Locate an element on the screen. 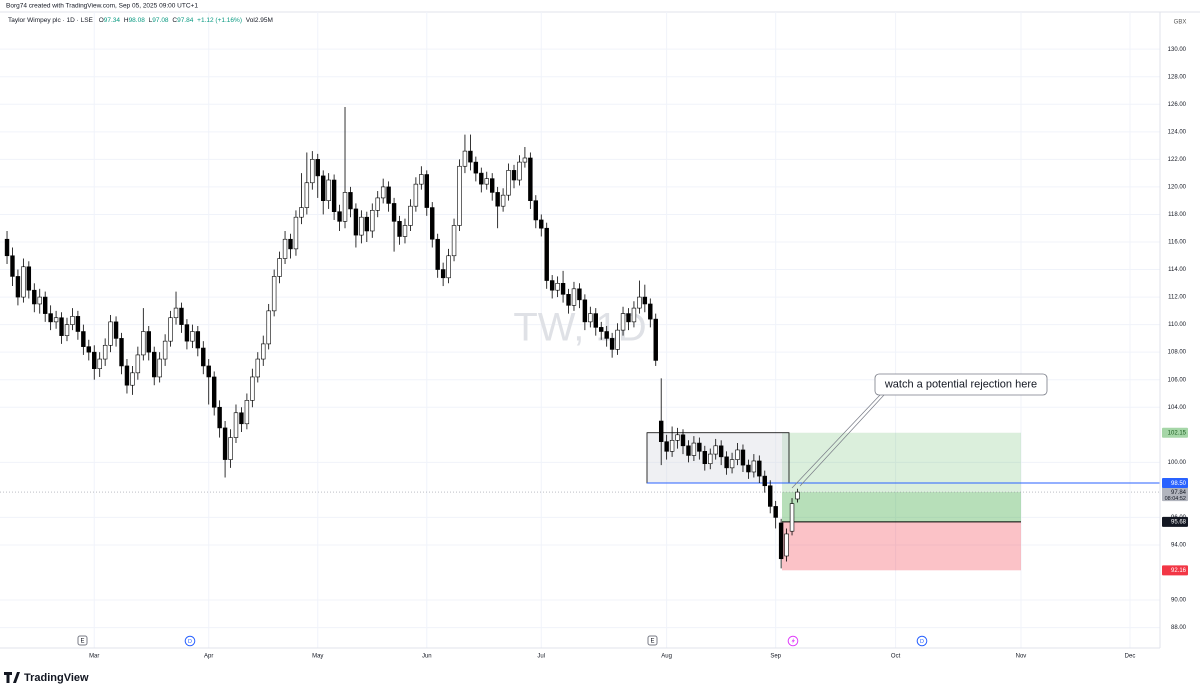  y-tick-label: 118.00 is located at coordinates (1177, 215).